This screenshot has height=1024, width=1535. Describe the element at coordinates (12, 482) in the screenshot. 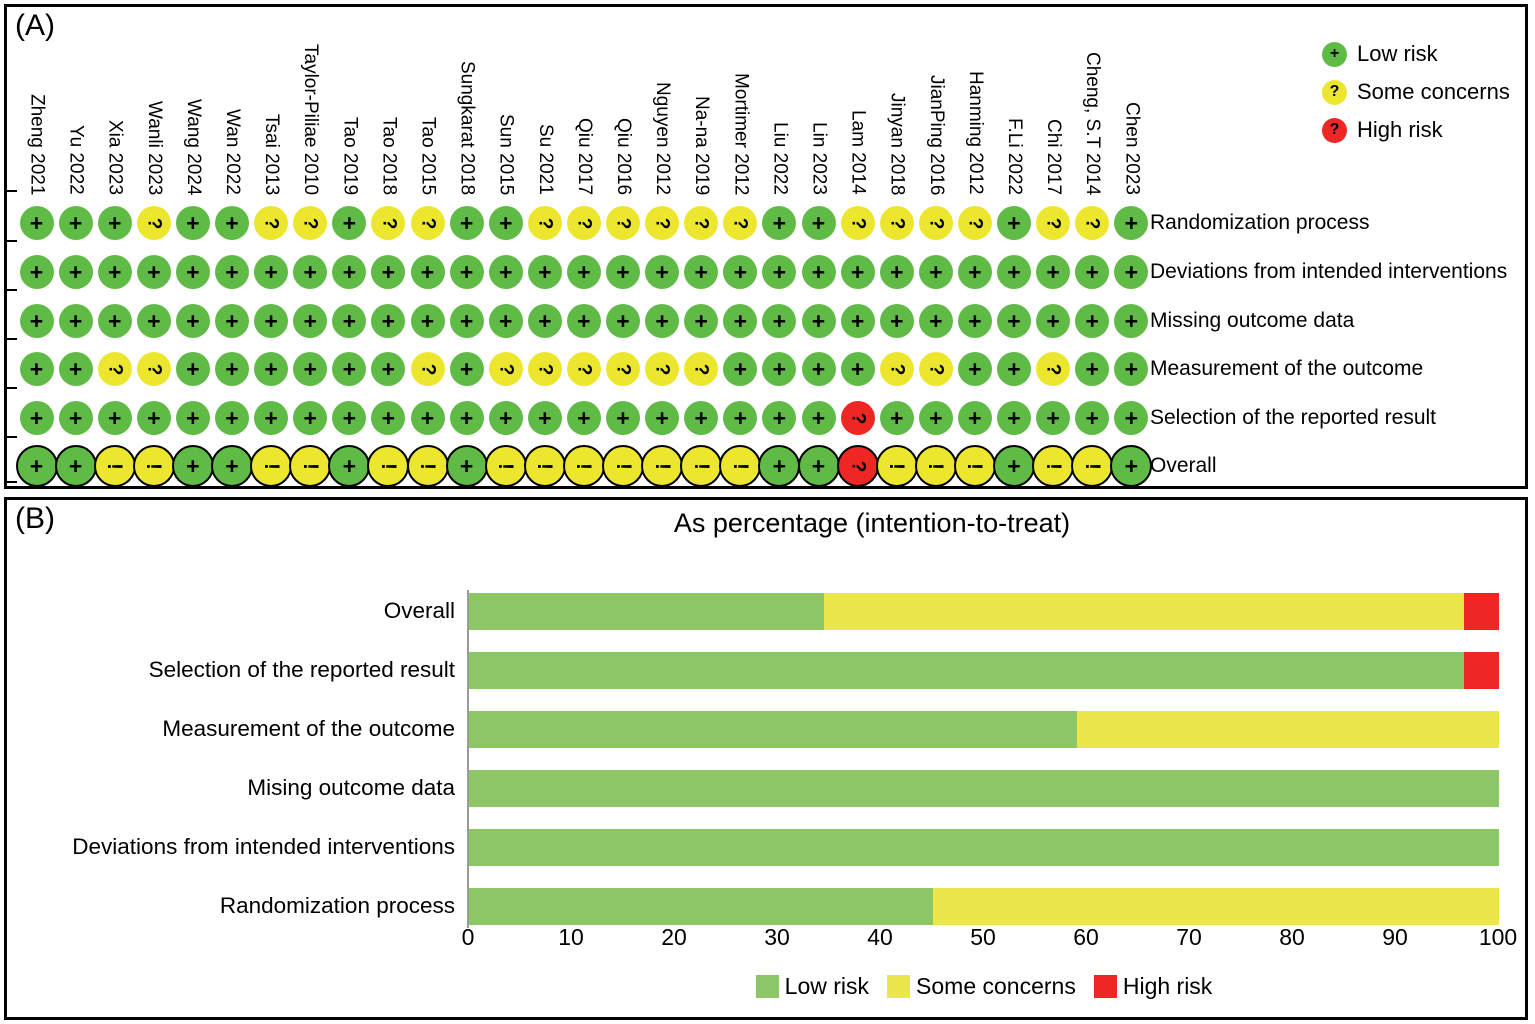

I see `axis-tick` at that location.